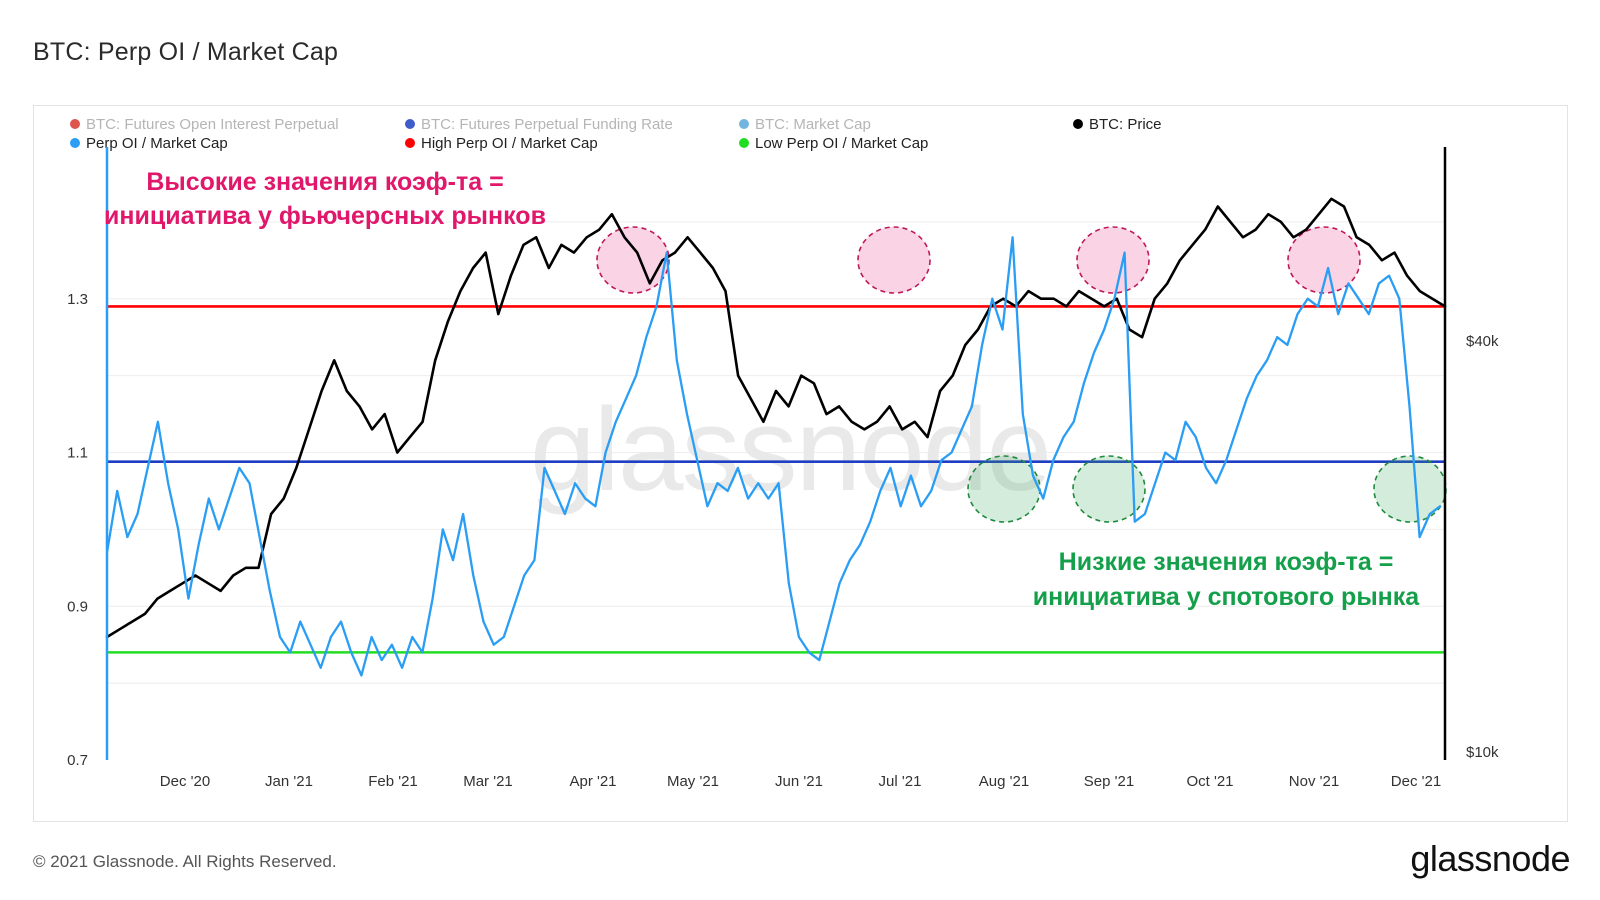 This screenshot has height=900, width=1600. I want to click on legend-label: BTC: Market Cap, so click(813, 124).